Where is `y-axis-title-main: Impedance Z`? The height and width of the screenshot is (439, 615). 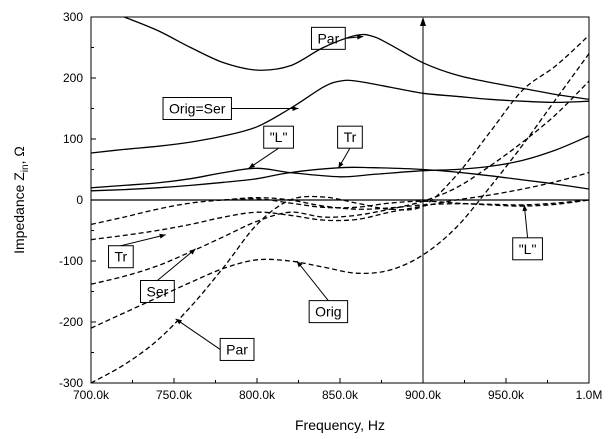 y-axis-title-main: Impedance Z is located at coordinates (19, 213).